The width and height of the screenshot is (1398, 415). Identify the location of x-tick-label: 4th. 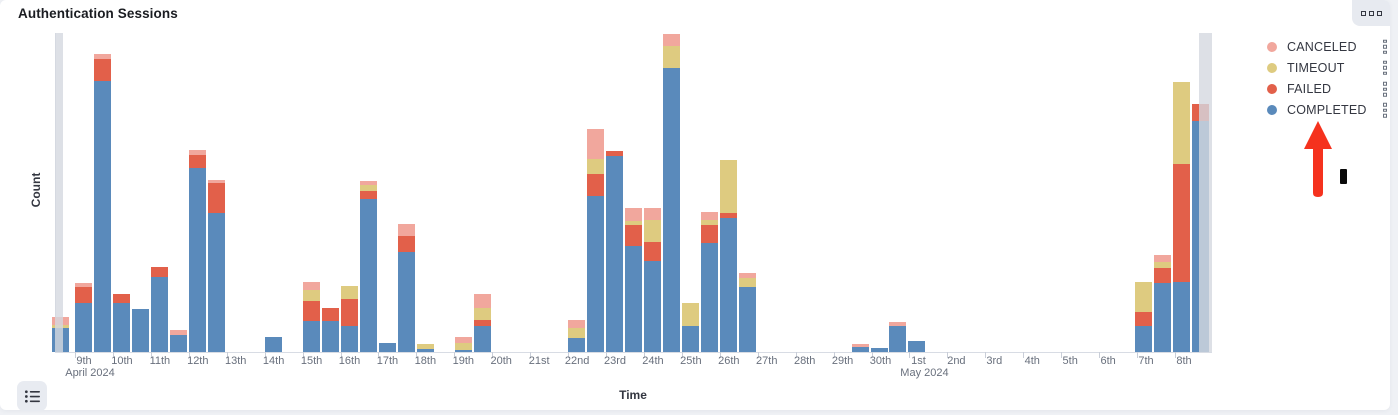
(1032, 361).